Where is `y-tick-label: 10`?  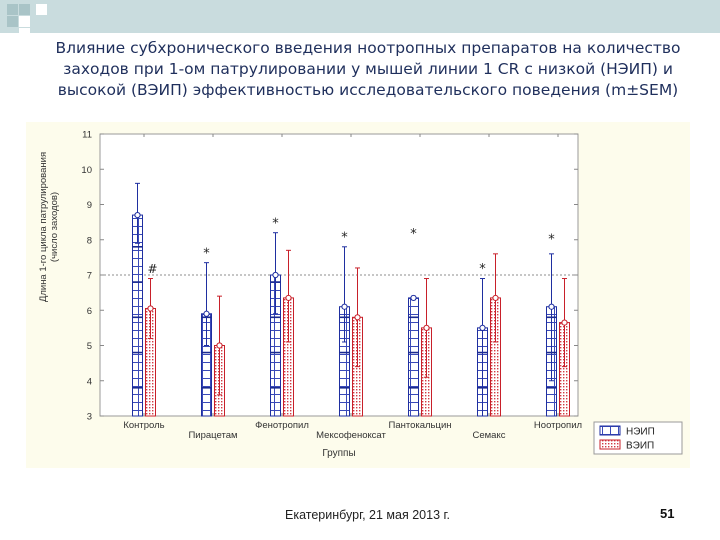
y-tick-label: 10 is located at coordinates (86, 170).